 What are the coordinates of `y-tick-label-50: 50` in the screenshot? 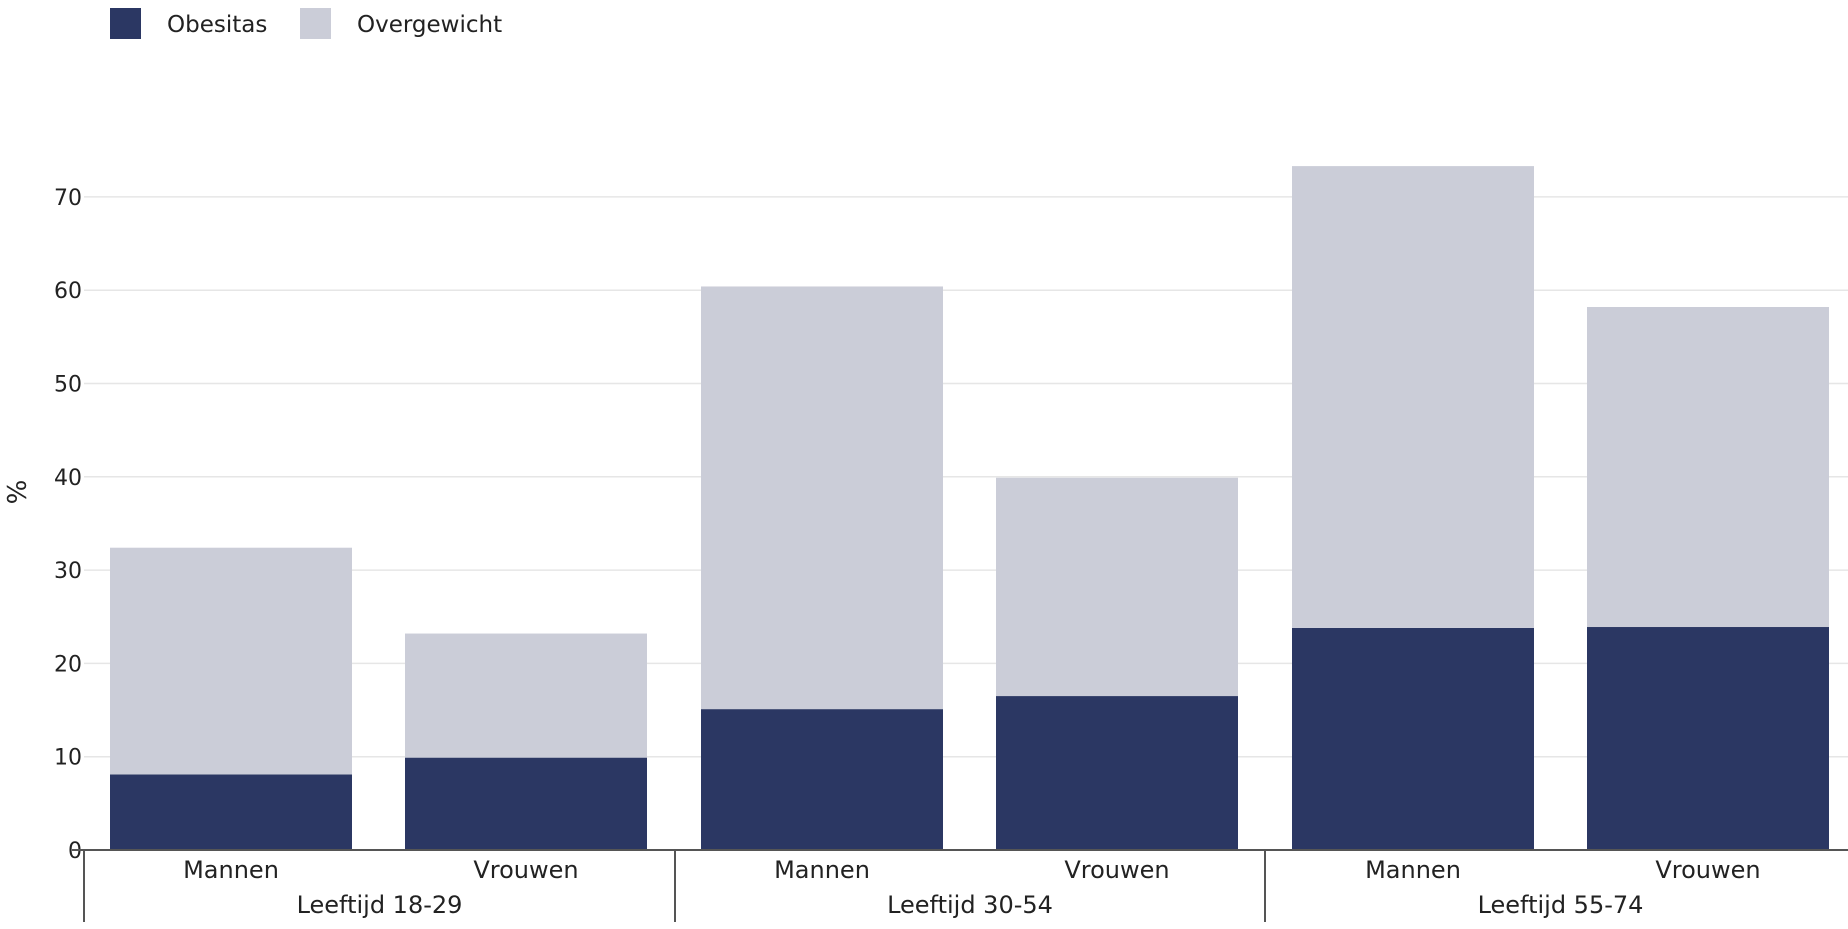 It's located at (68, 385).